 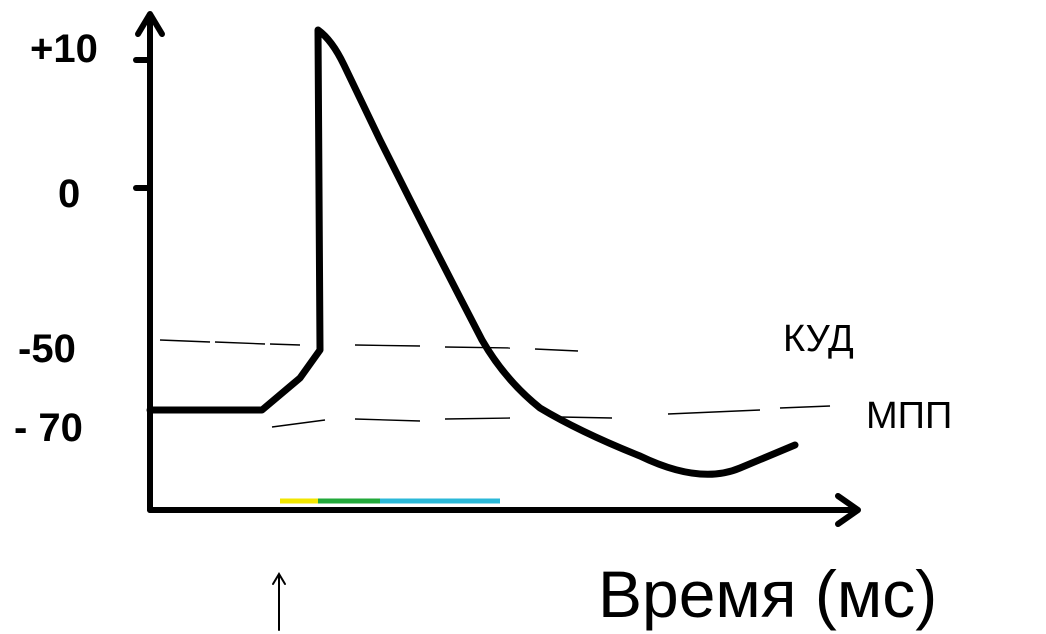 I want to click on threshold-label: КУД, so click(x=818, y=339).